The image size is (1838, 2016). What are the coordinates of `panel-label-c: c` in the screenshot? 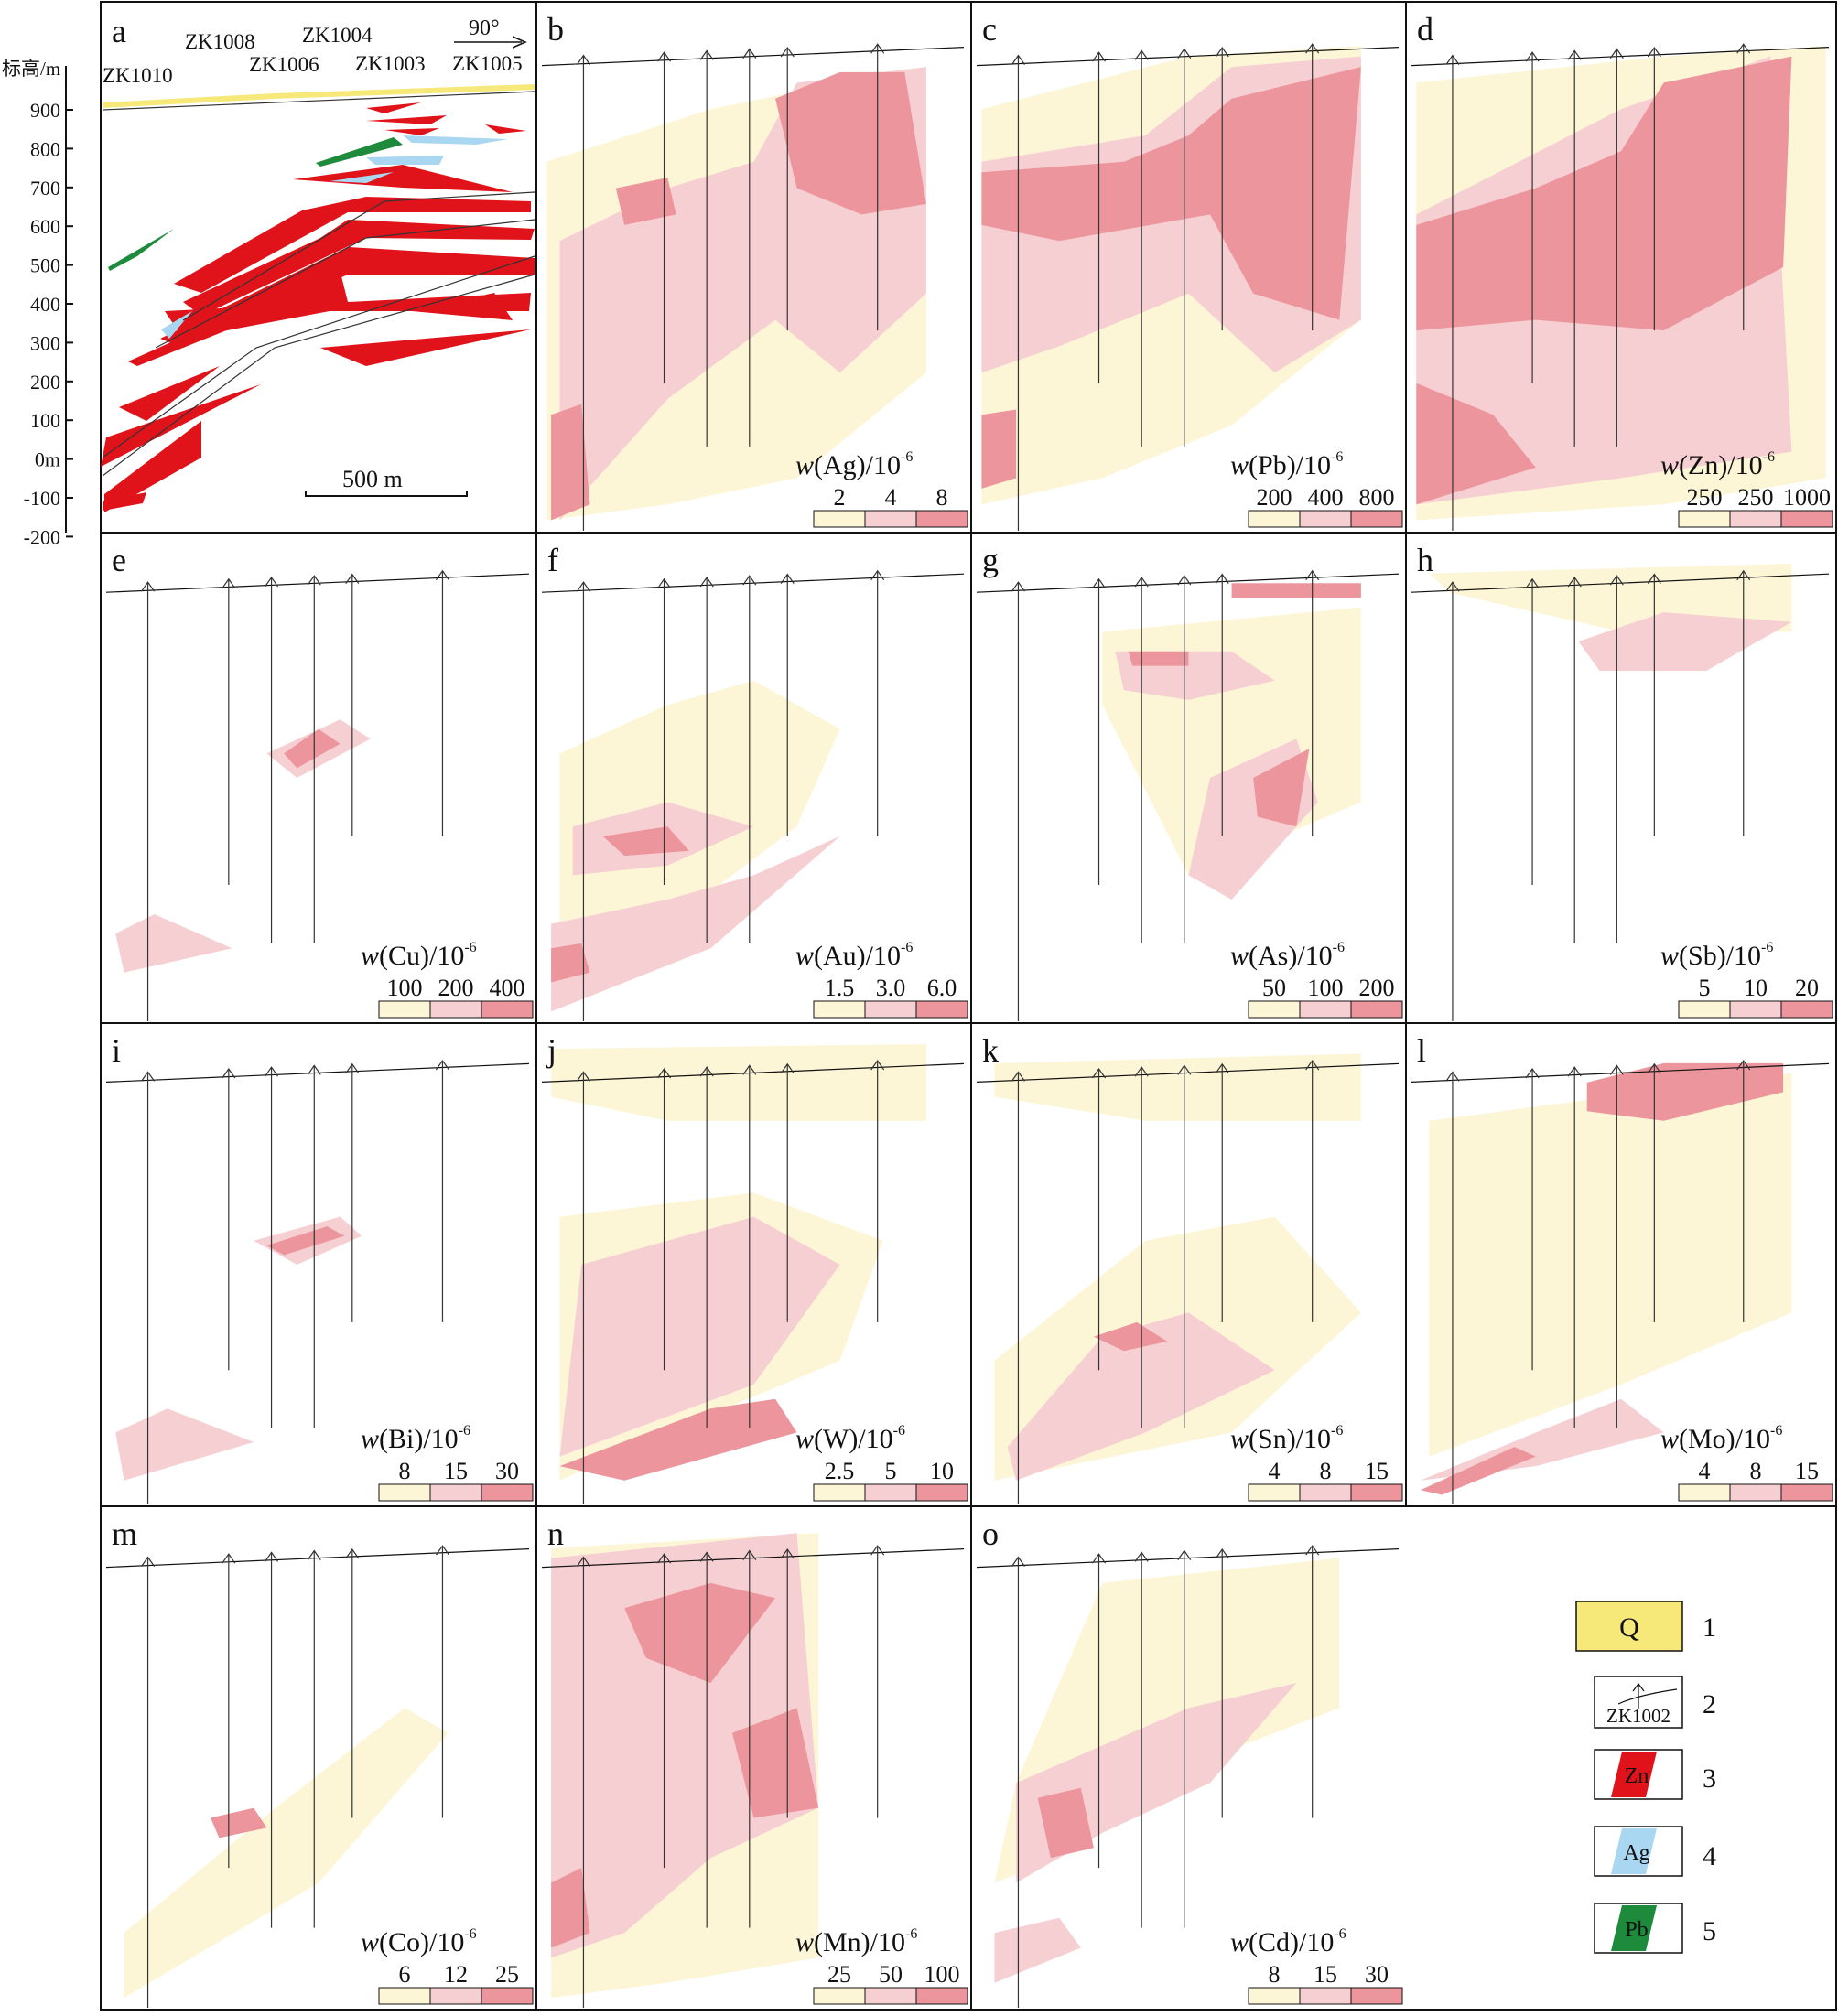 It's located at (989, 29).